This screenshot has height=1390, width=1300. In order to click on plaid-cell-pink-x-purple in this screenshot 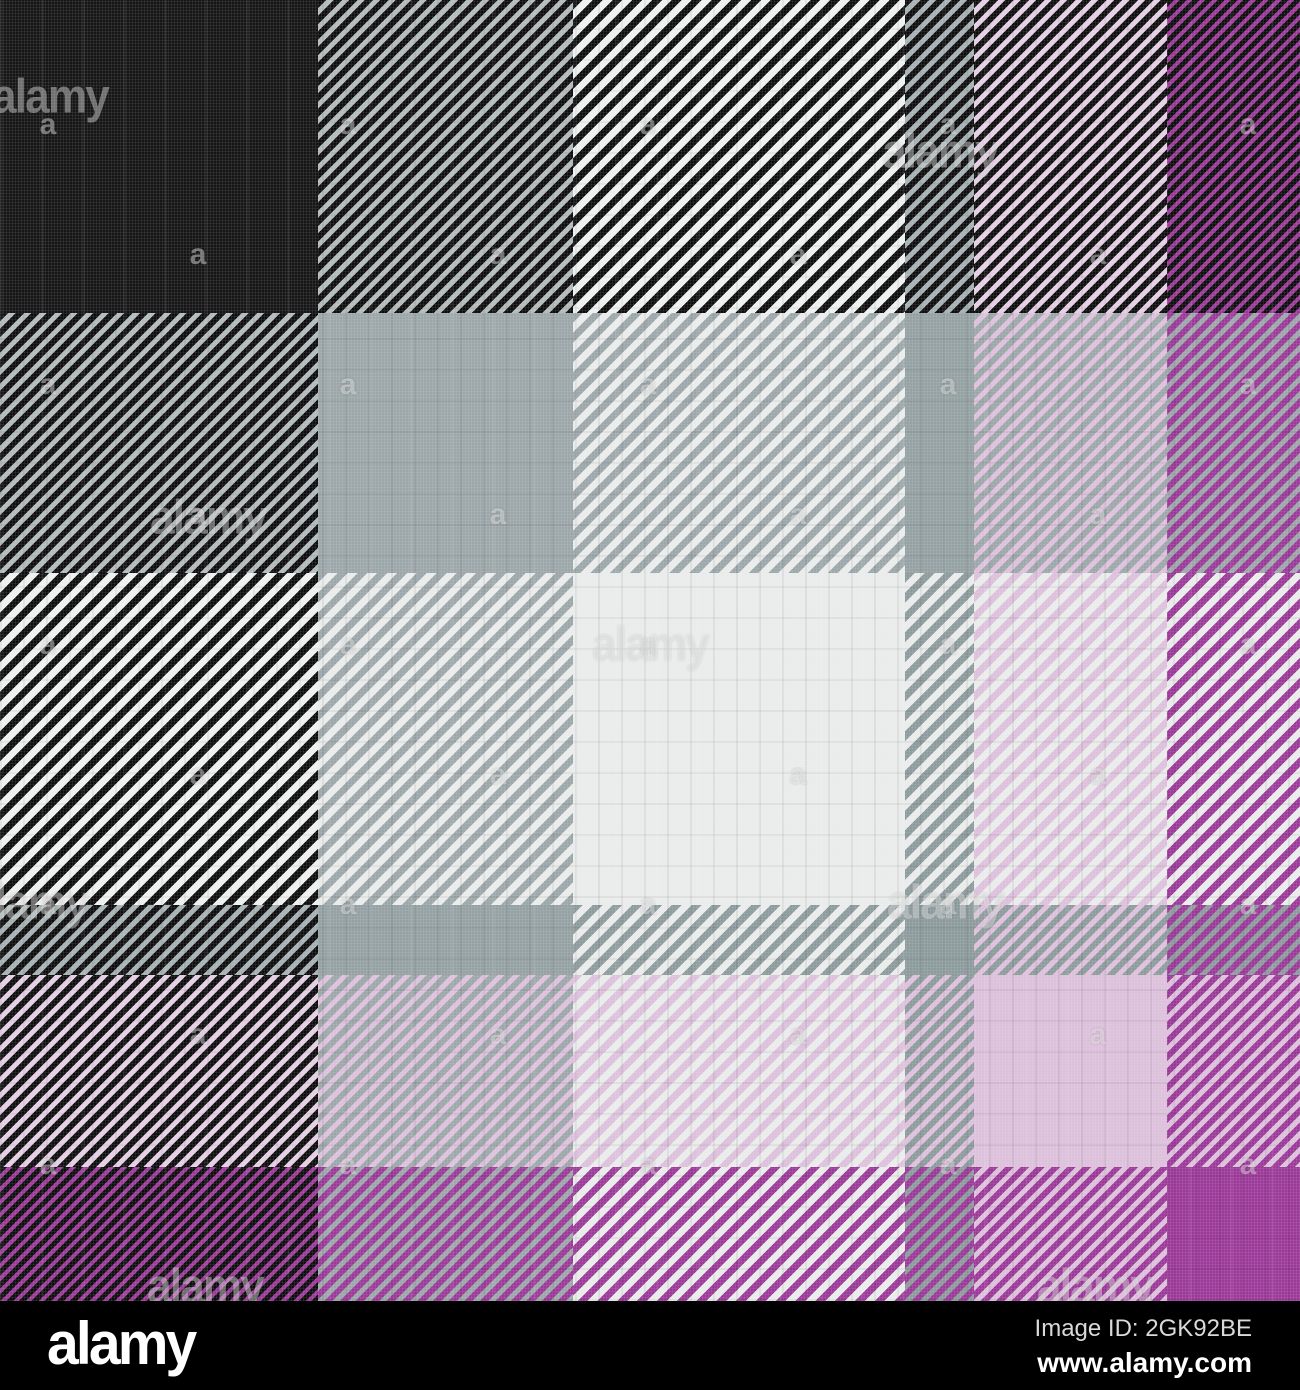, I will do `click(1233, 1071)`.